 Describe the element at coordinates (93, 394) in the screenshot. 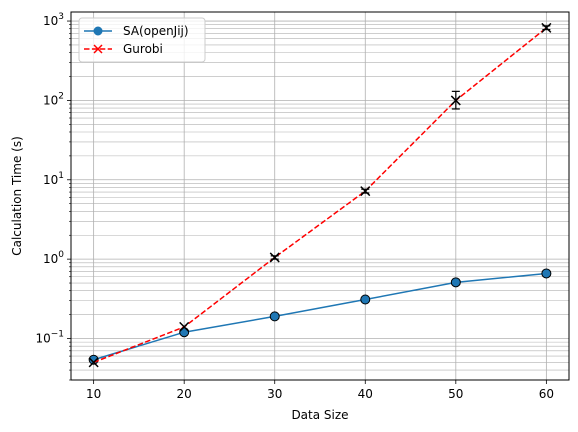

I see `x-tick-label: 10` at that location.